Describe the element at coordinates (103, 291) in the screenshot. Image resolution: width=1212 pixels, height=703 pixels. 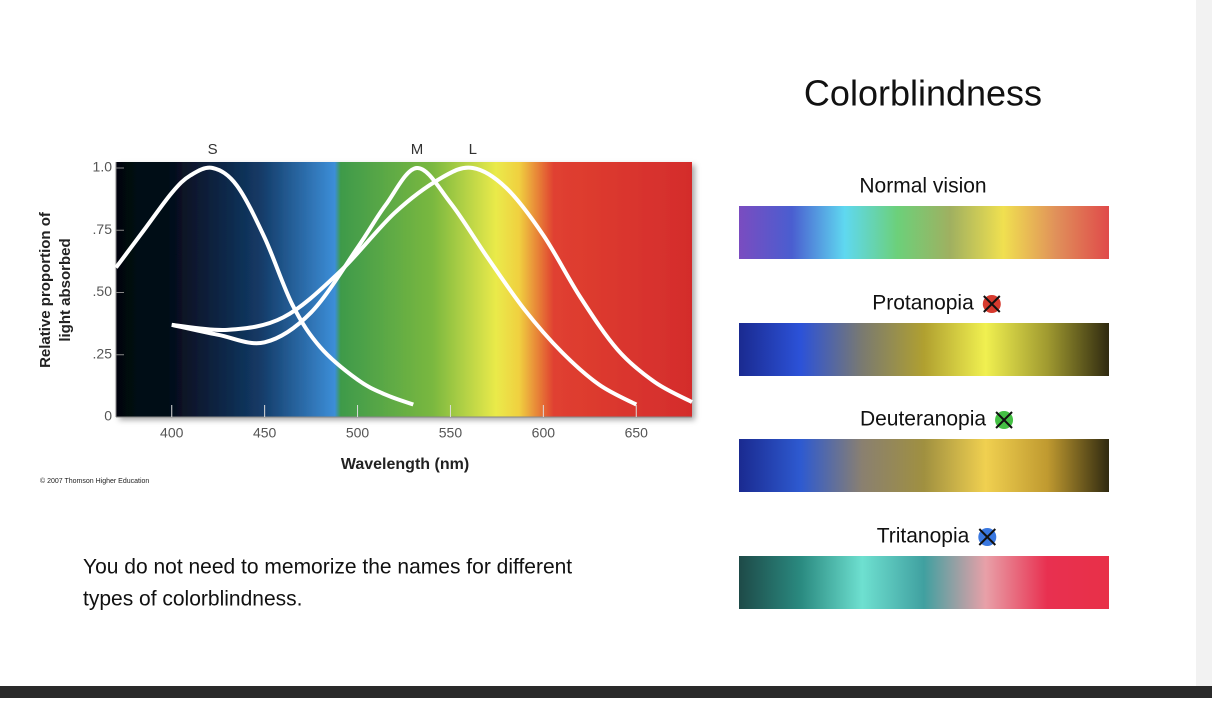
I see `y-tick-label: .50` at that location.